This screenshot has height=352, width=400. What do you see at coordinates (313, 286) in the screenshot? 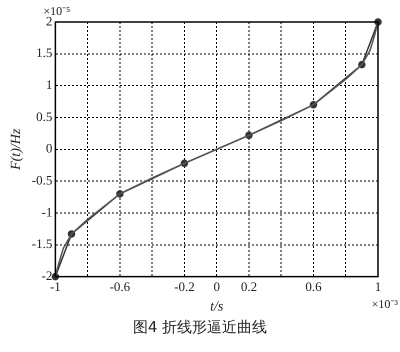
I see `x-tick-label: 0.6` at bounding box center [313, 286].